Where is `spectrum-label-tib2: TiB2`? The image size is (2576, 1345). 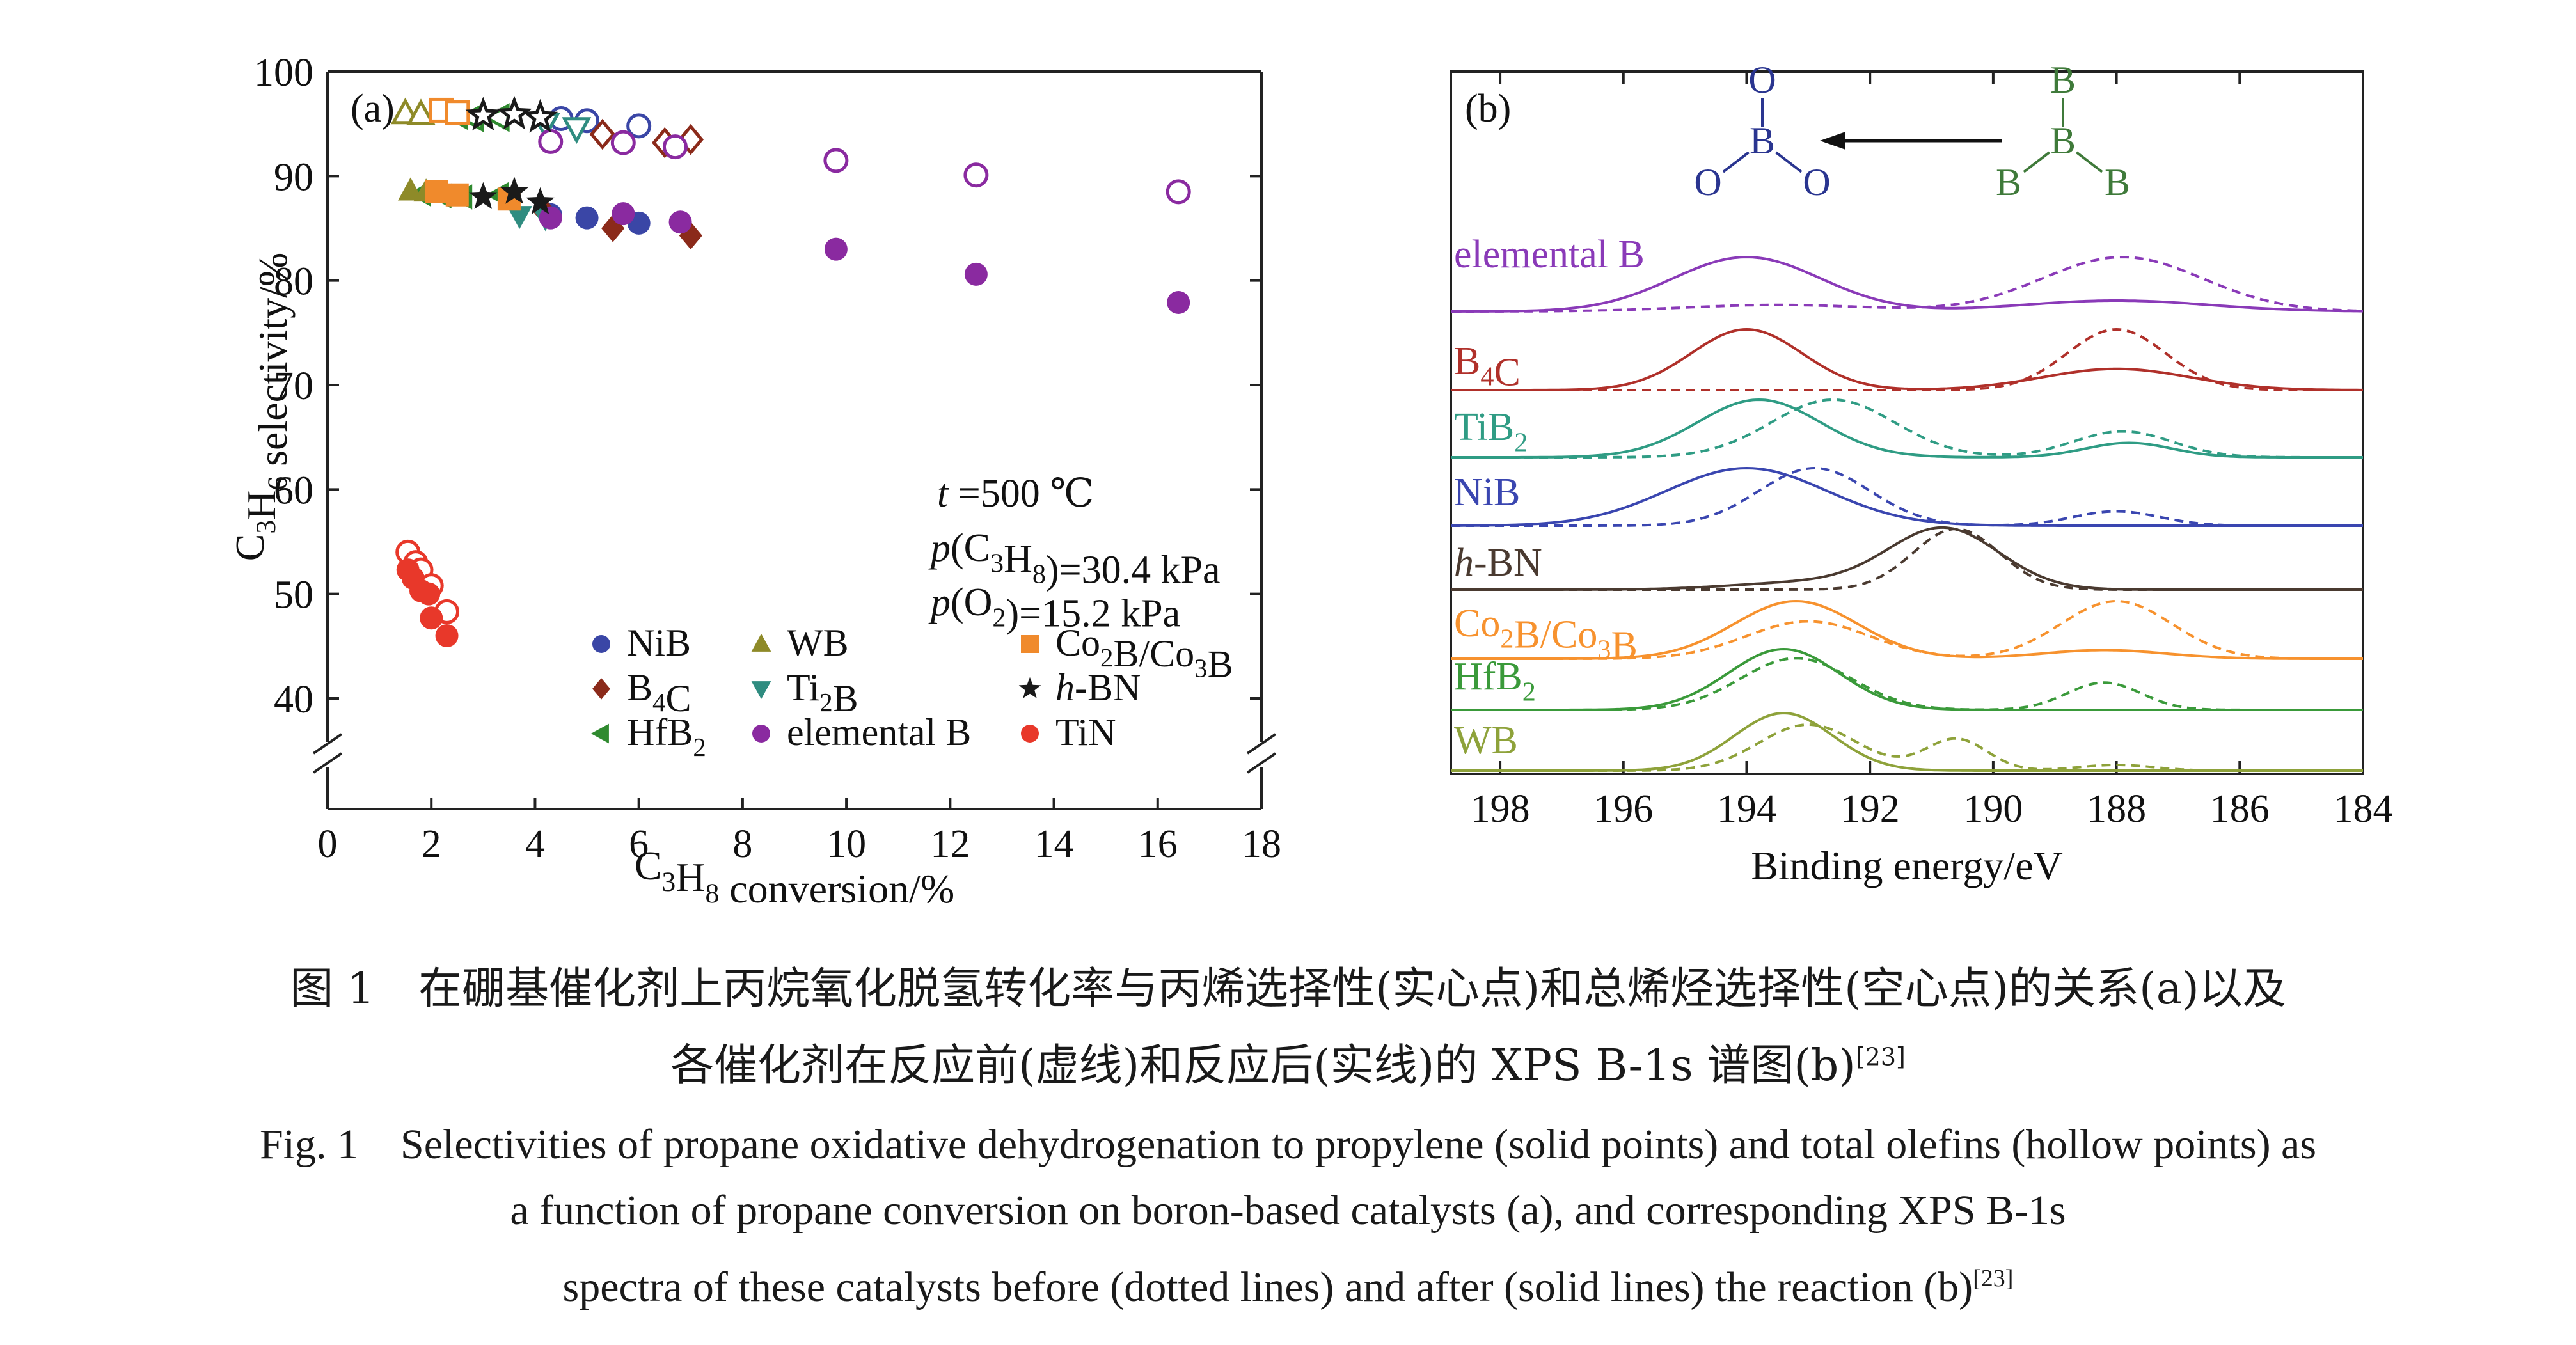
spectrum-label-tib2: TiB2 is located at coordinates (1491, 431).